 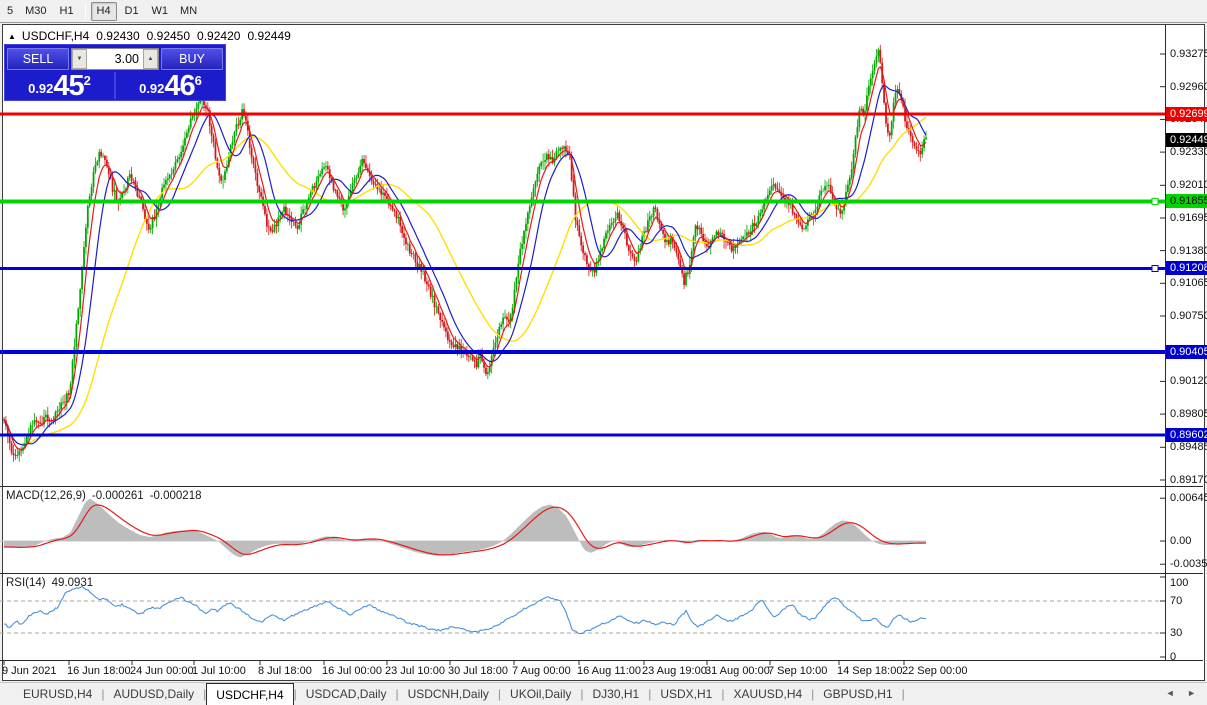 I want to click on one-click-trade-panel: SELL ▼ 3.00 ▲ BUY 0.92 45 2 0.92 46 6, so click(x=115, y=72).